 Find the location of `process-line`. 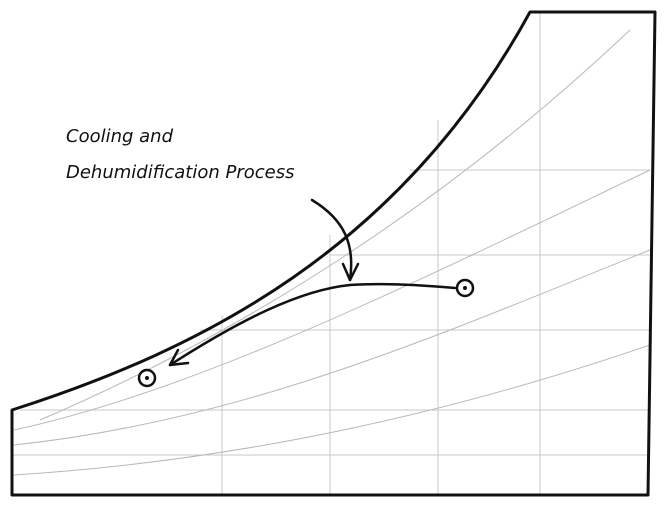

process-line is located at coordinates (312, 324).